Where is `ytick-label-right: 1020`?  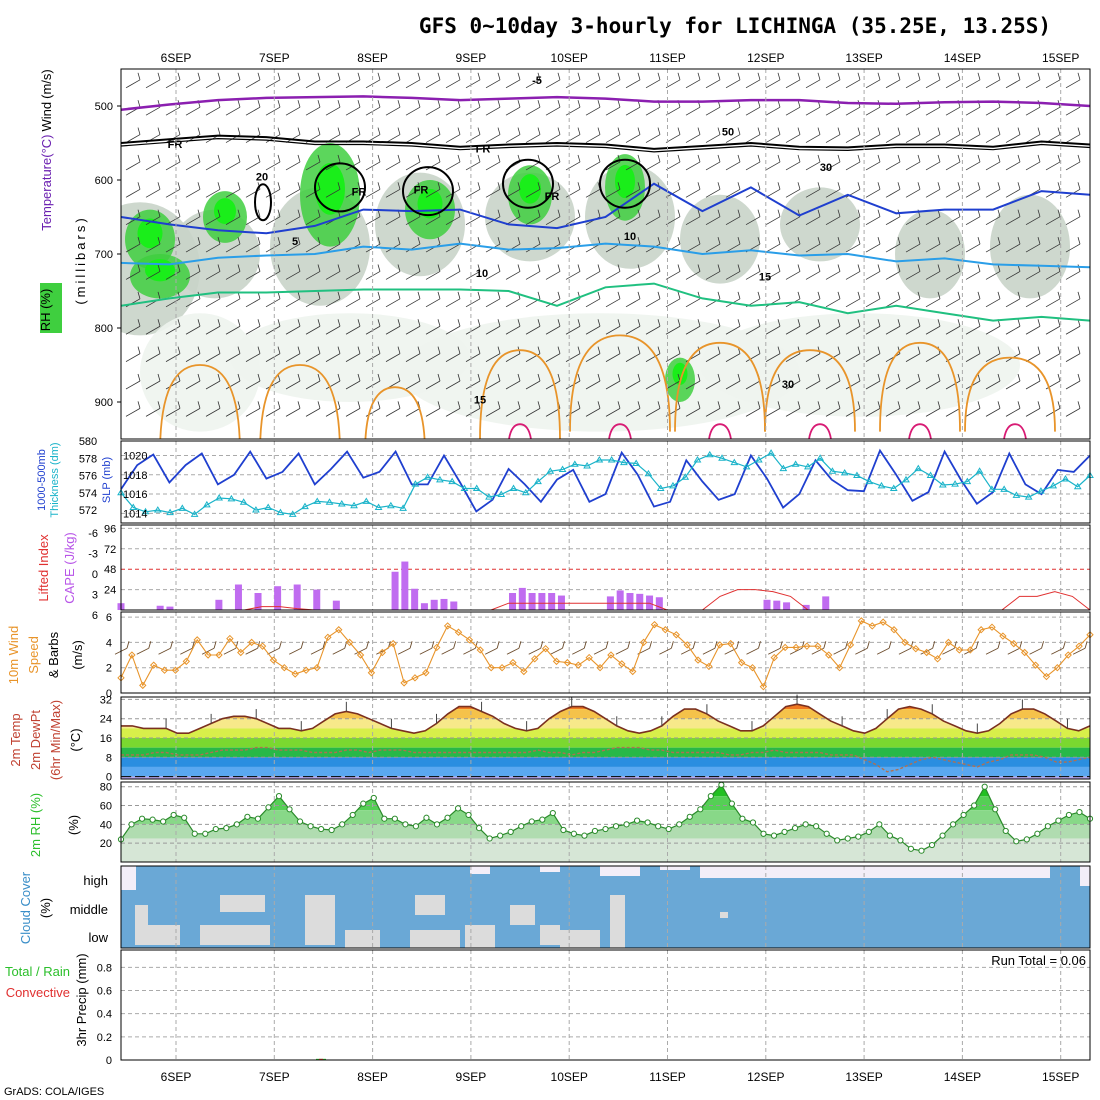 ytick-label-right: 1020 is located at coordinates (135, 456).